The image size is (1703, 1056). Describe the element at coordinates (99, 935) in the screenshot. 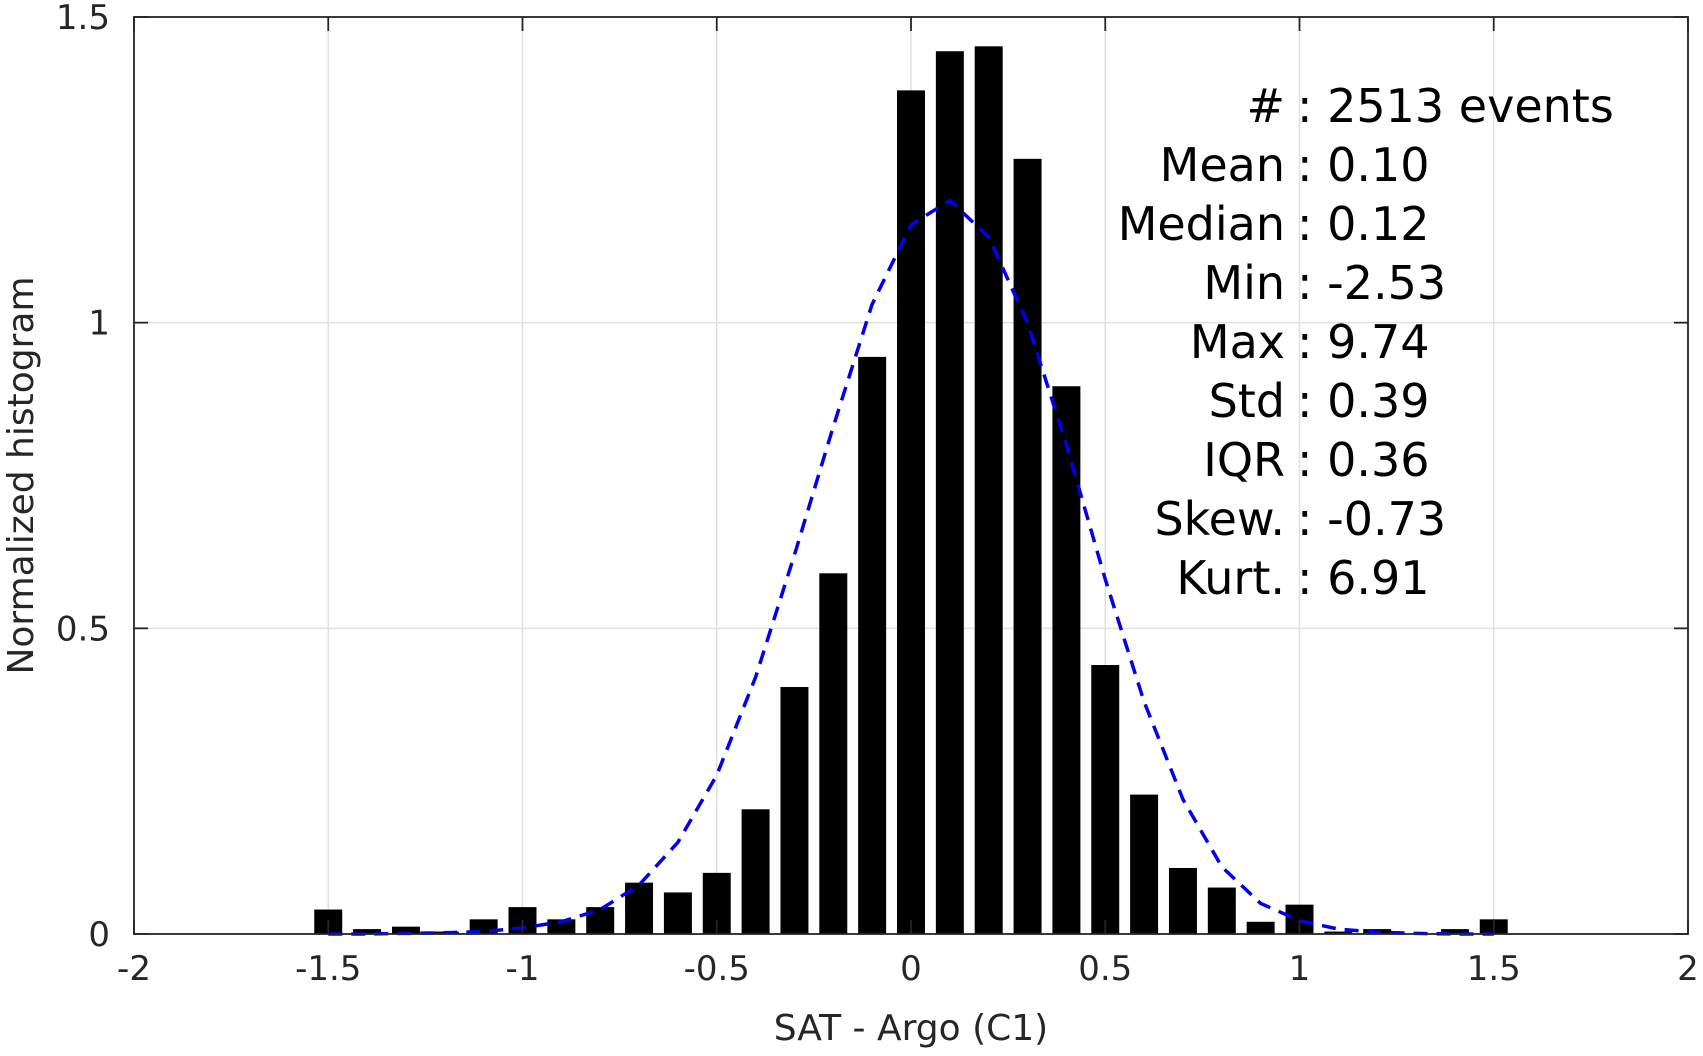

I see `y-tick-label: 0` at that location.